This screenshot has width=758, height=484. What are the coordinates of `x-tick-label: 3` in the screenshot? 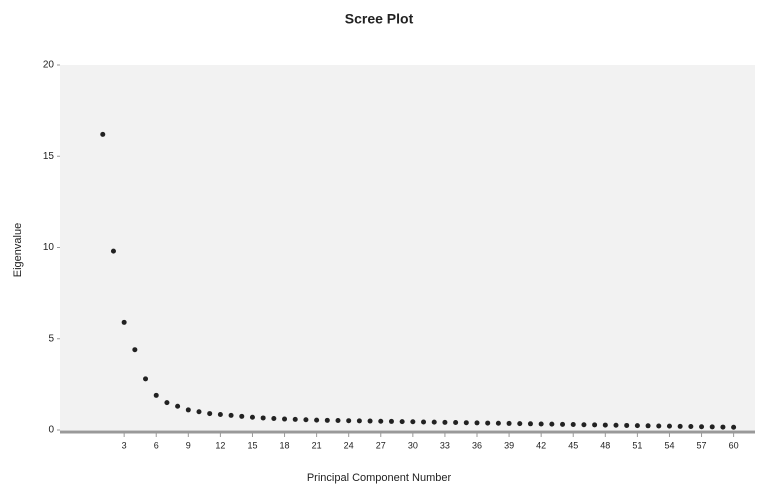 It's located at (124, 445).